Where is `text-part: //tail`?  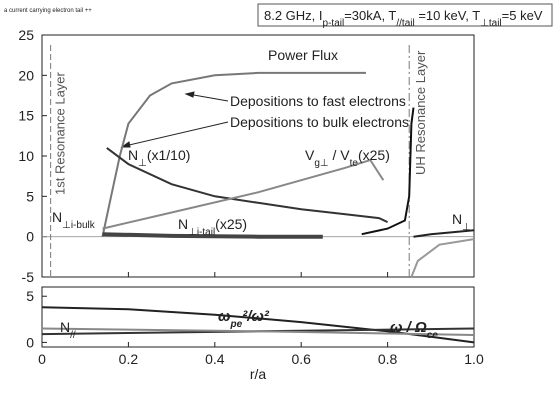 text-part: //tail is located at coordinates (405, 23).